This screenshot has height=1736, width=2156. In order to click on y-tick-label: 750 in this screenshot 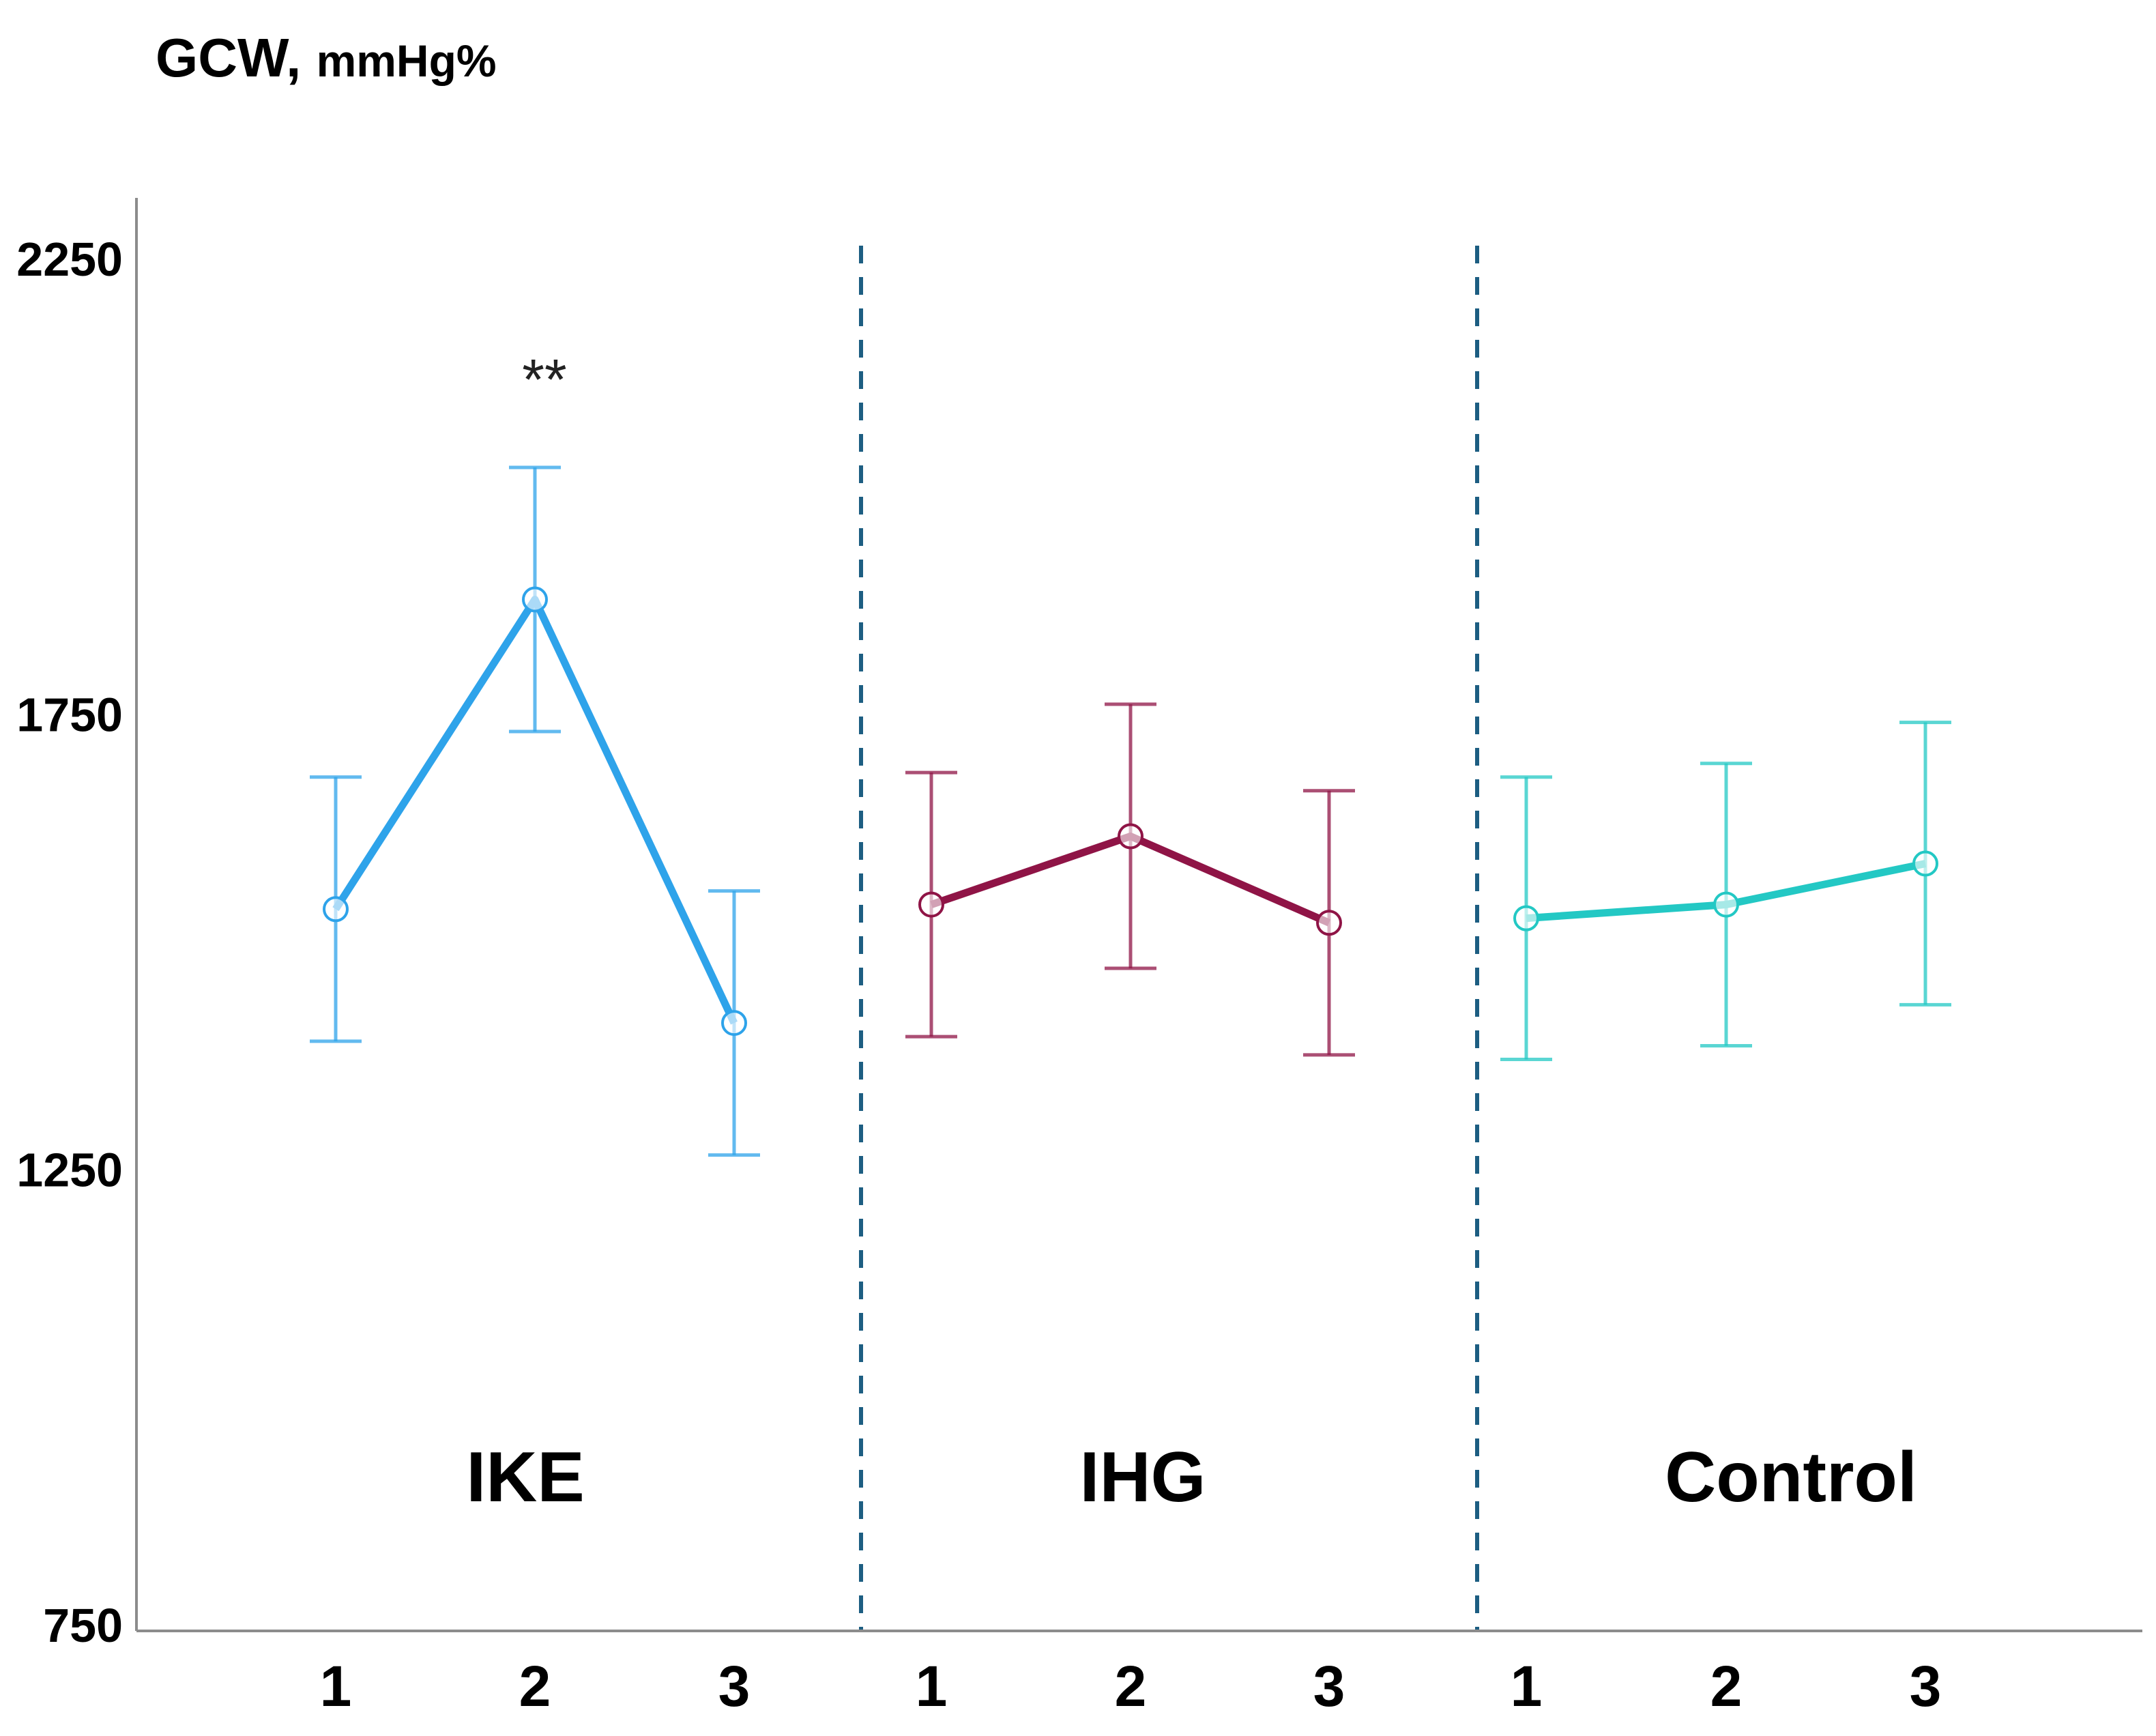, I will do `click(83, 1625)`.